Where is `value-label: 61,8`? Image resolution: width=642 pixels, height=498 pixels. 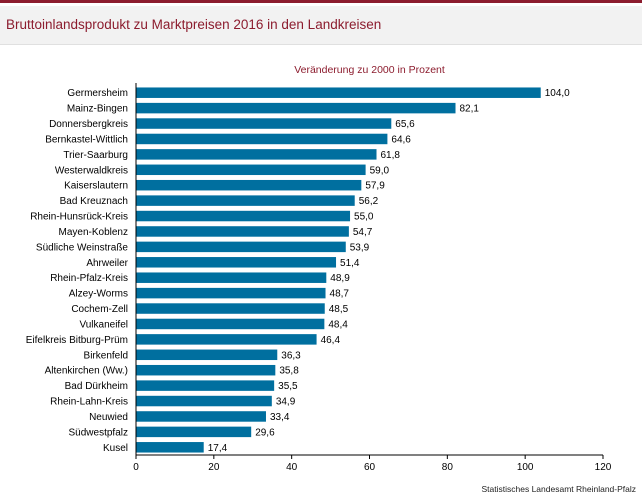 value-label: 61,8 is located at coordinates (391, 155).